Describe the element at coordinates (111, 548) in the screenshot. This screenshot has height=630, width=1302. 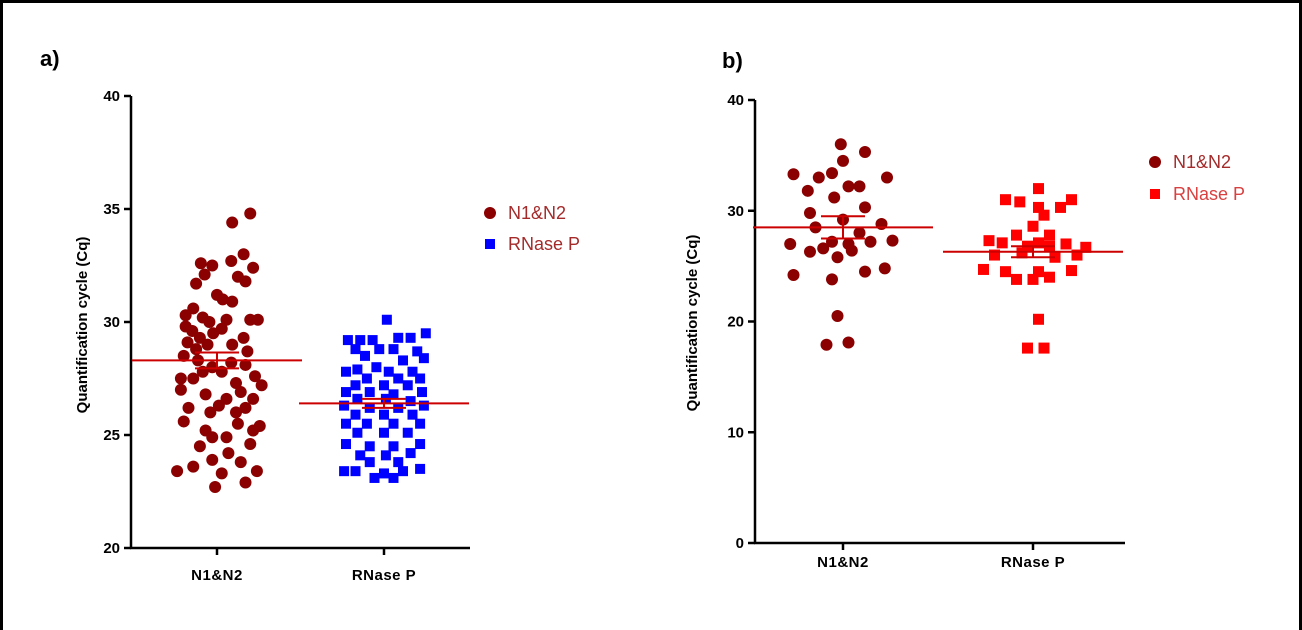
I see `panel-a-y-tick-label: 20` at that location.